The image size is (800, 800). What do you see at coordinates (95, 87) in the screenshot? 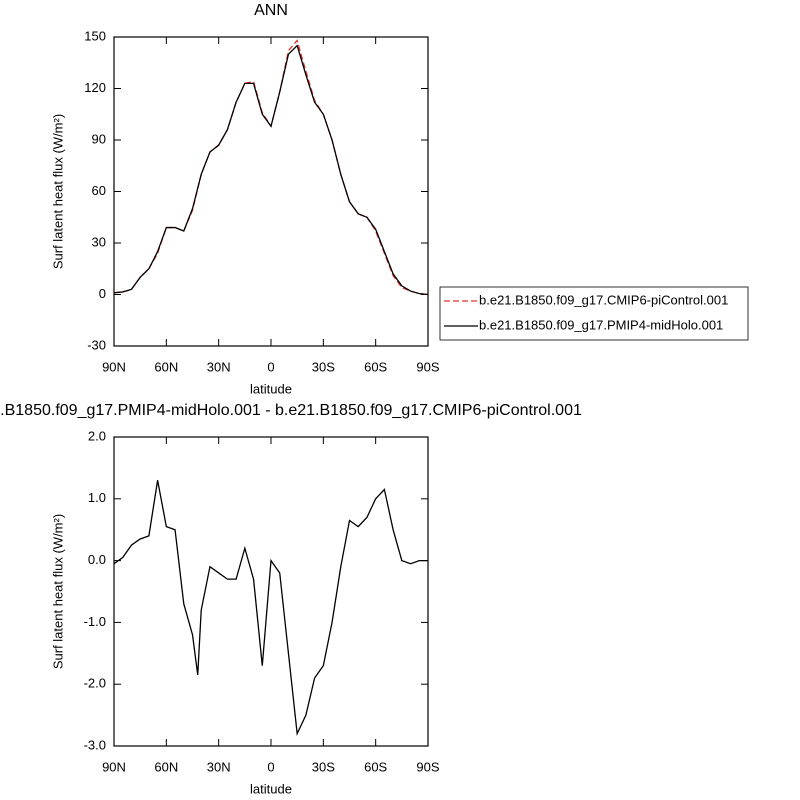
I see `y-tick-label: 120` at bounding box center [95, 87].